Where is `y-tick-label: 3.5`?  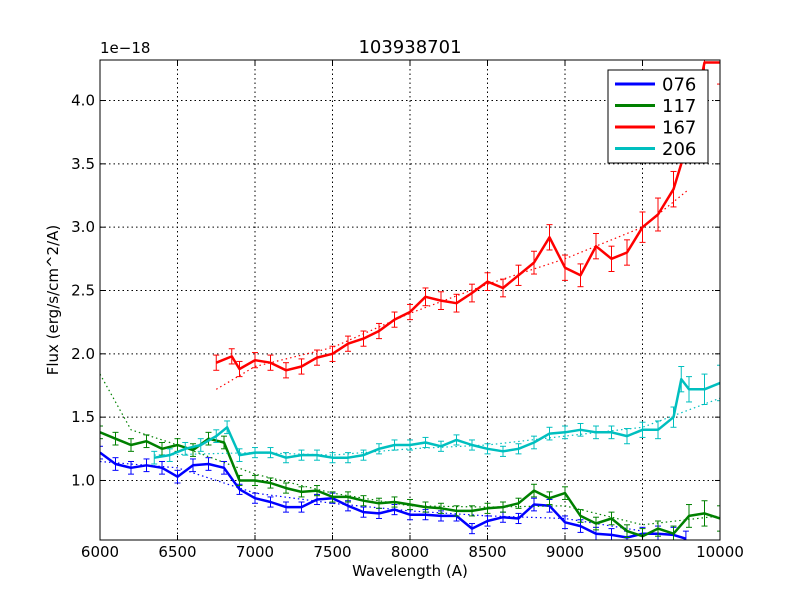 y-tick-label: 3.5 is located at coordinates (83, 164).